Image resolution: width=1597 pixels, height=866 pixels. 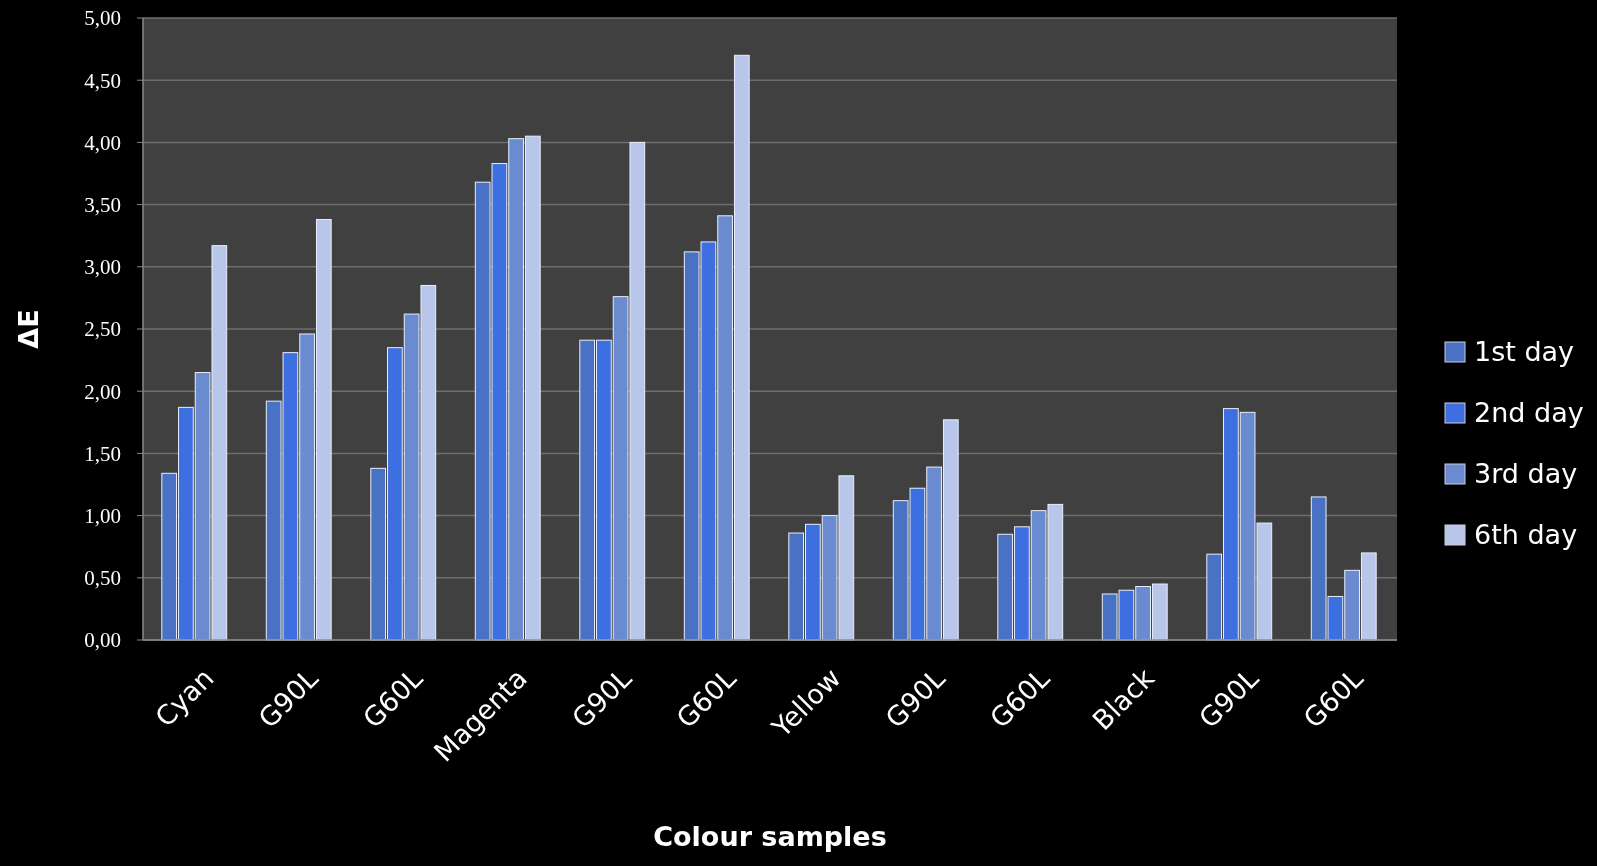 What do you see at coordinates (102, 329) in the screenshot?
I see `y-tick-label: 2,50` at bounding box center [102, 329].